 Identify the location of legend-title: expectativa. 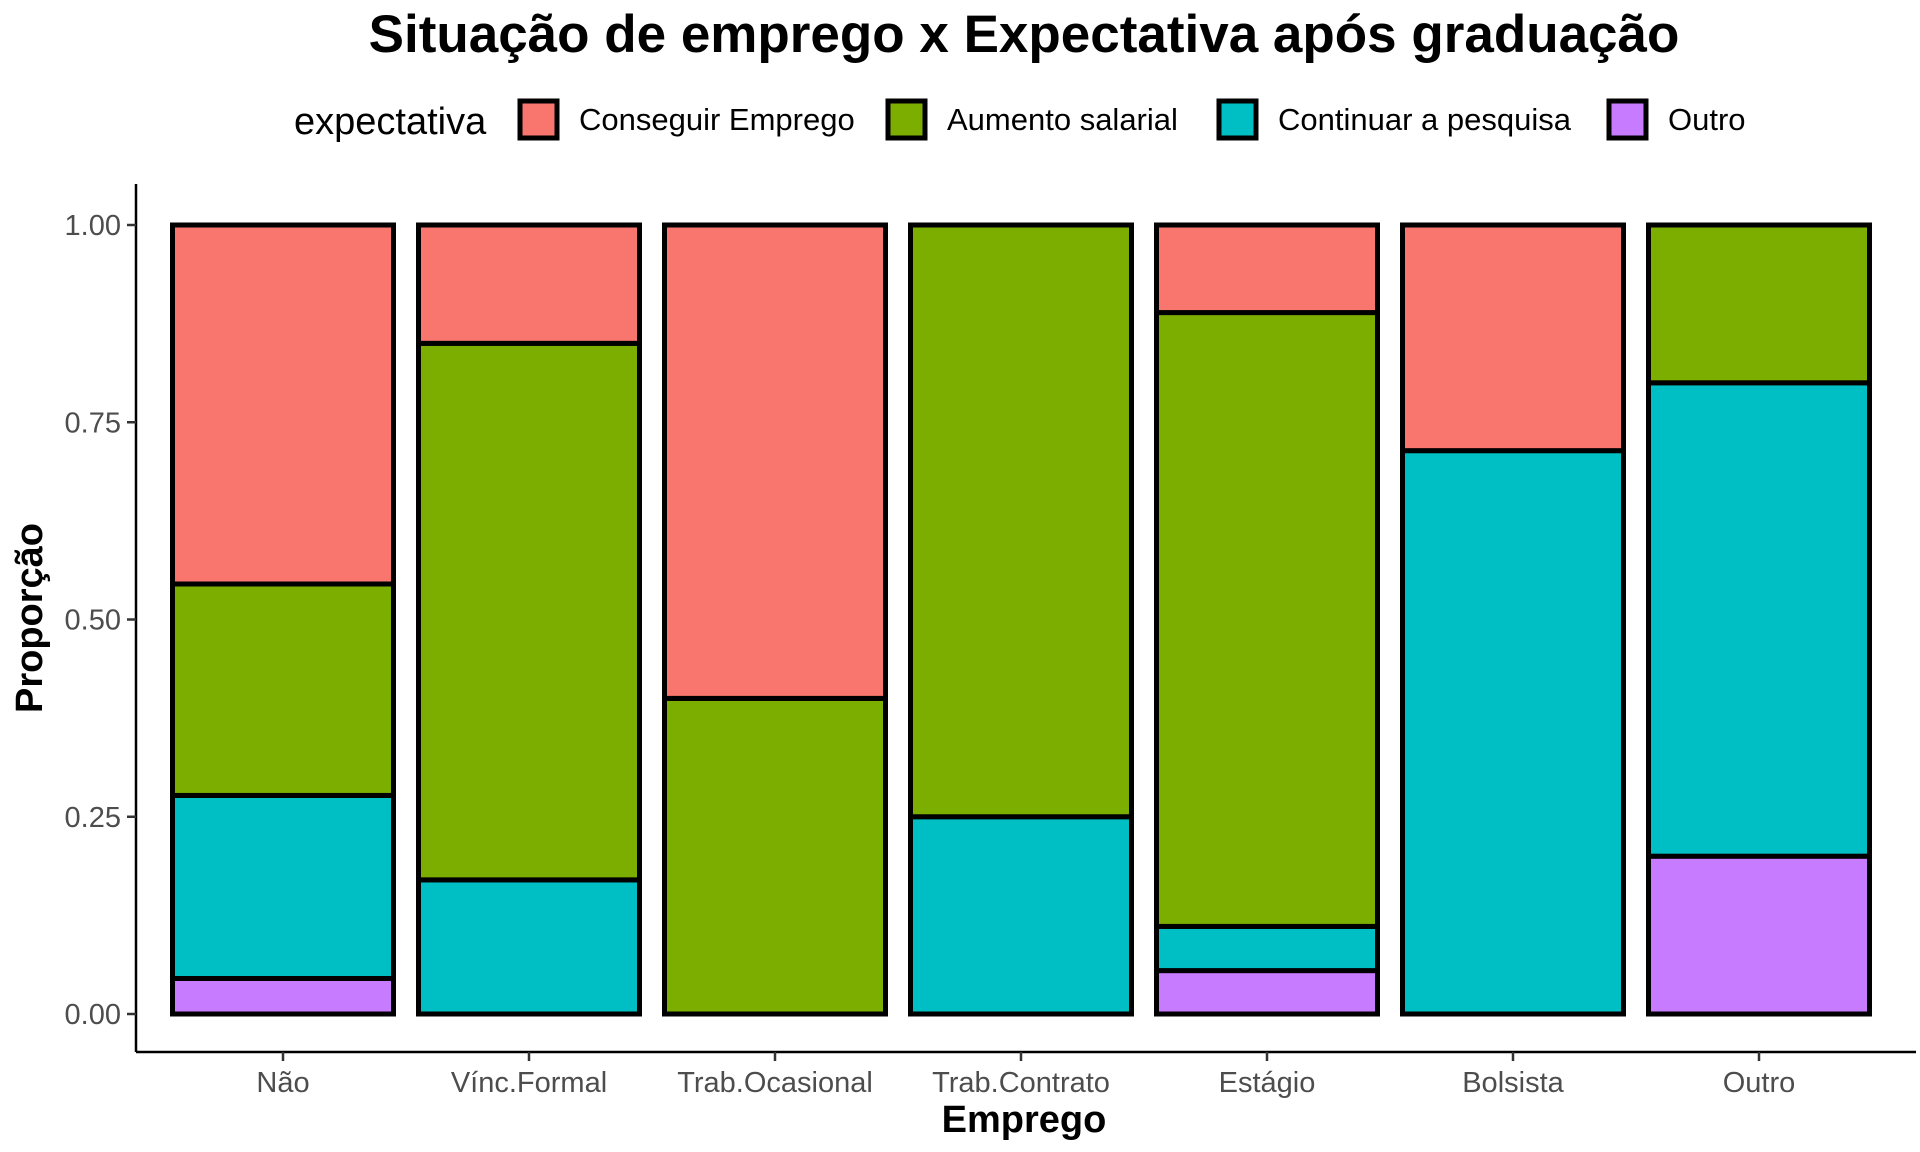
(390, 122).